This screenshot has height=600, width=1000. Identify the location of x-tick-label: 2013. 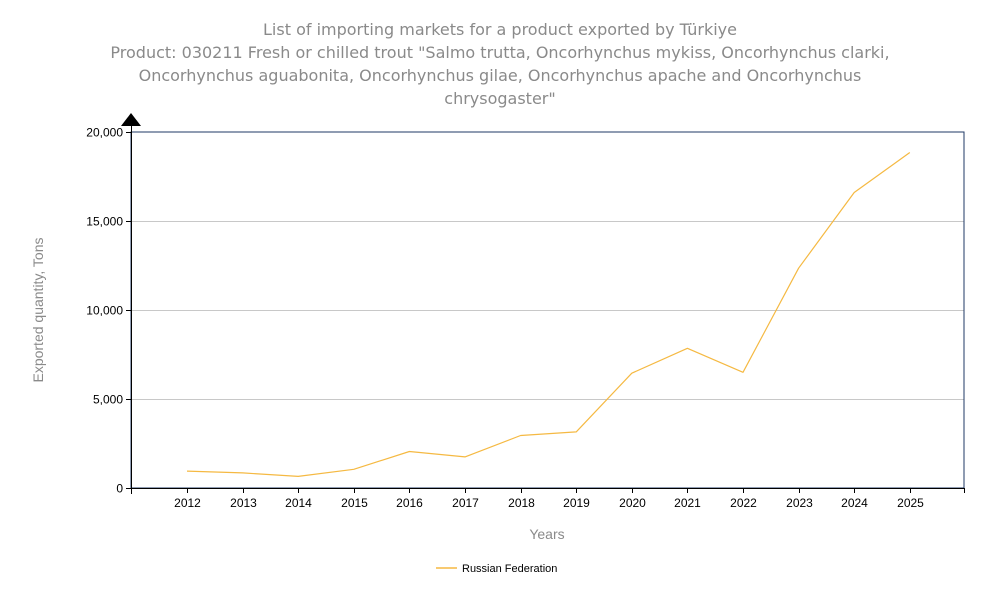
(243, 503).